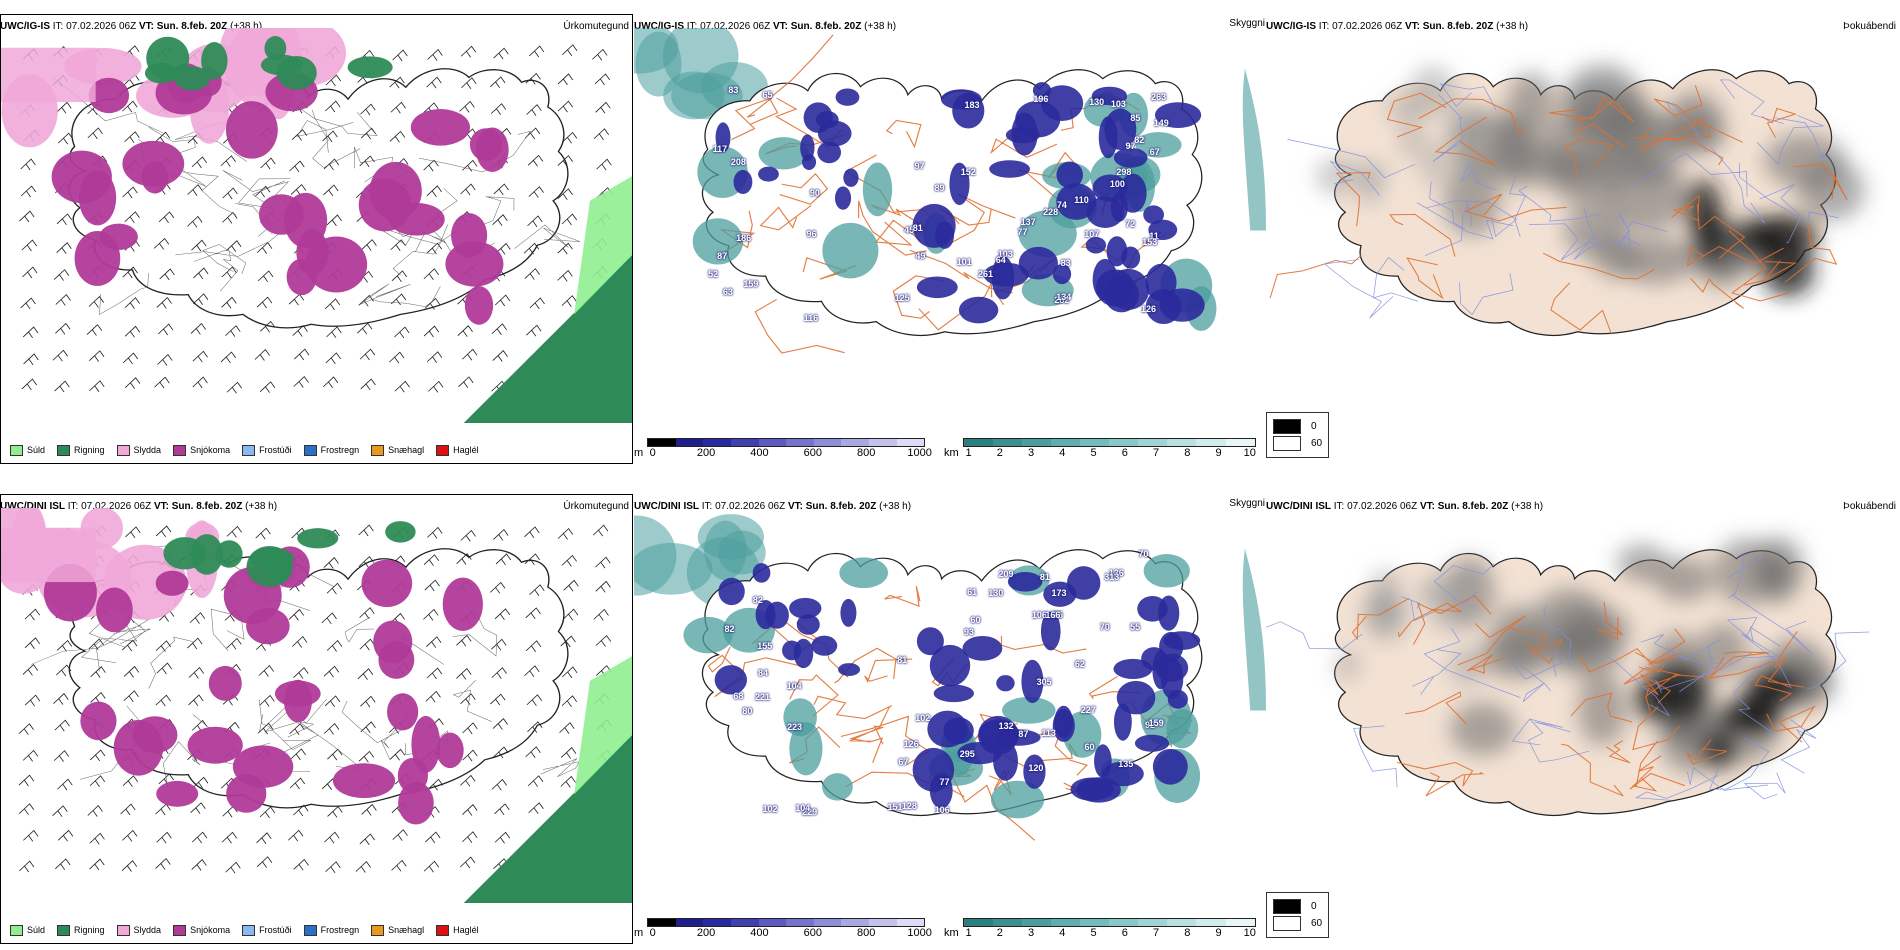 This screenshot has width=1900, height=950. Describe the element at coordinates (275, 450) in the screenshot. I see `legend-label: Frostúði` at that location.